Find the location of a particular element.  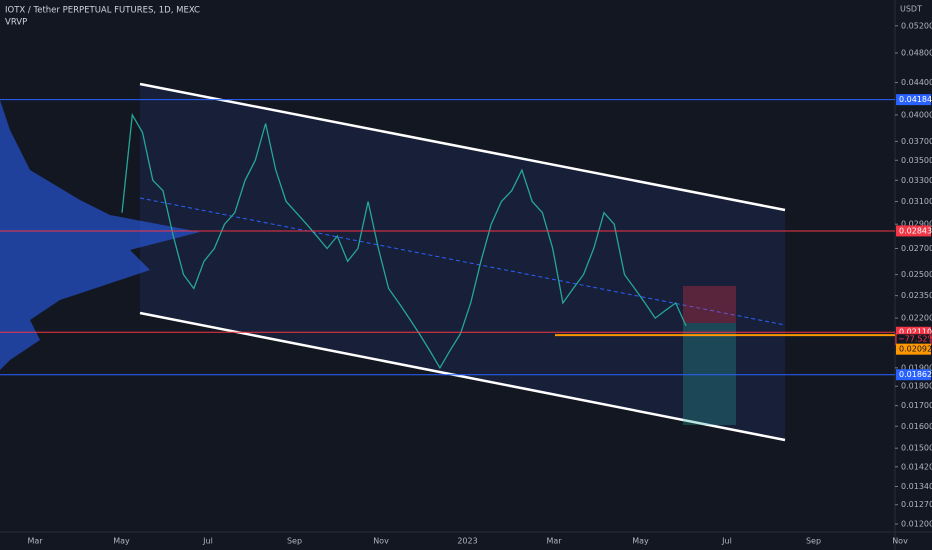

level-label: 0.02092 is located at coordinates (915, 349).